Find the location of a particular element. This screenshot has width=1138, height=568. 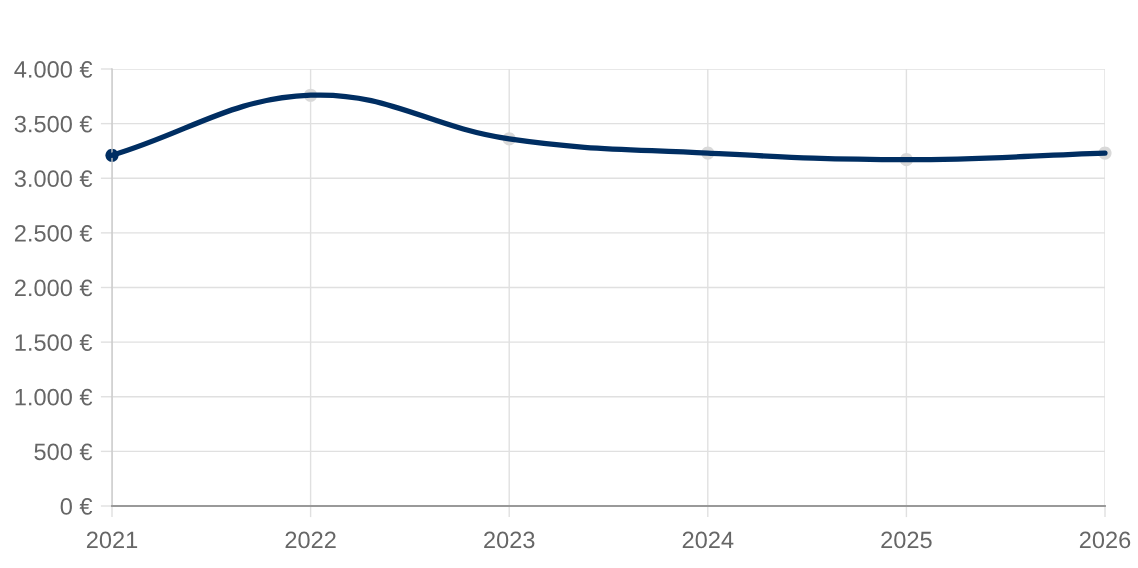

x-tick-label: 2021 is located at coordinates (112, 540).